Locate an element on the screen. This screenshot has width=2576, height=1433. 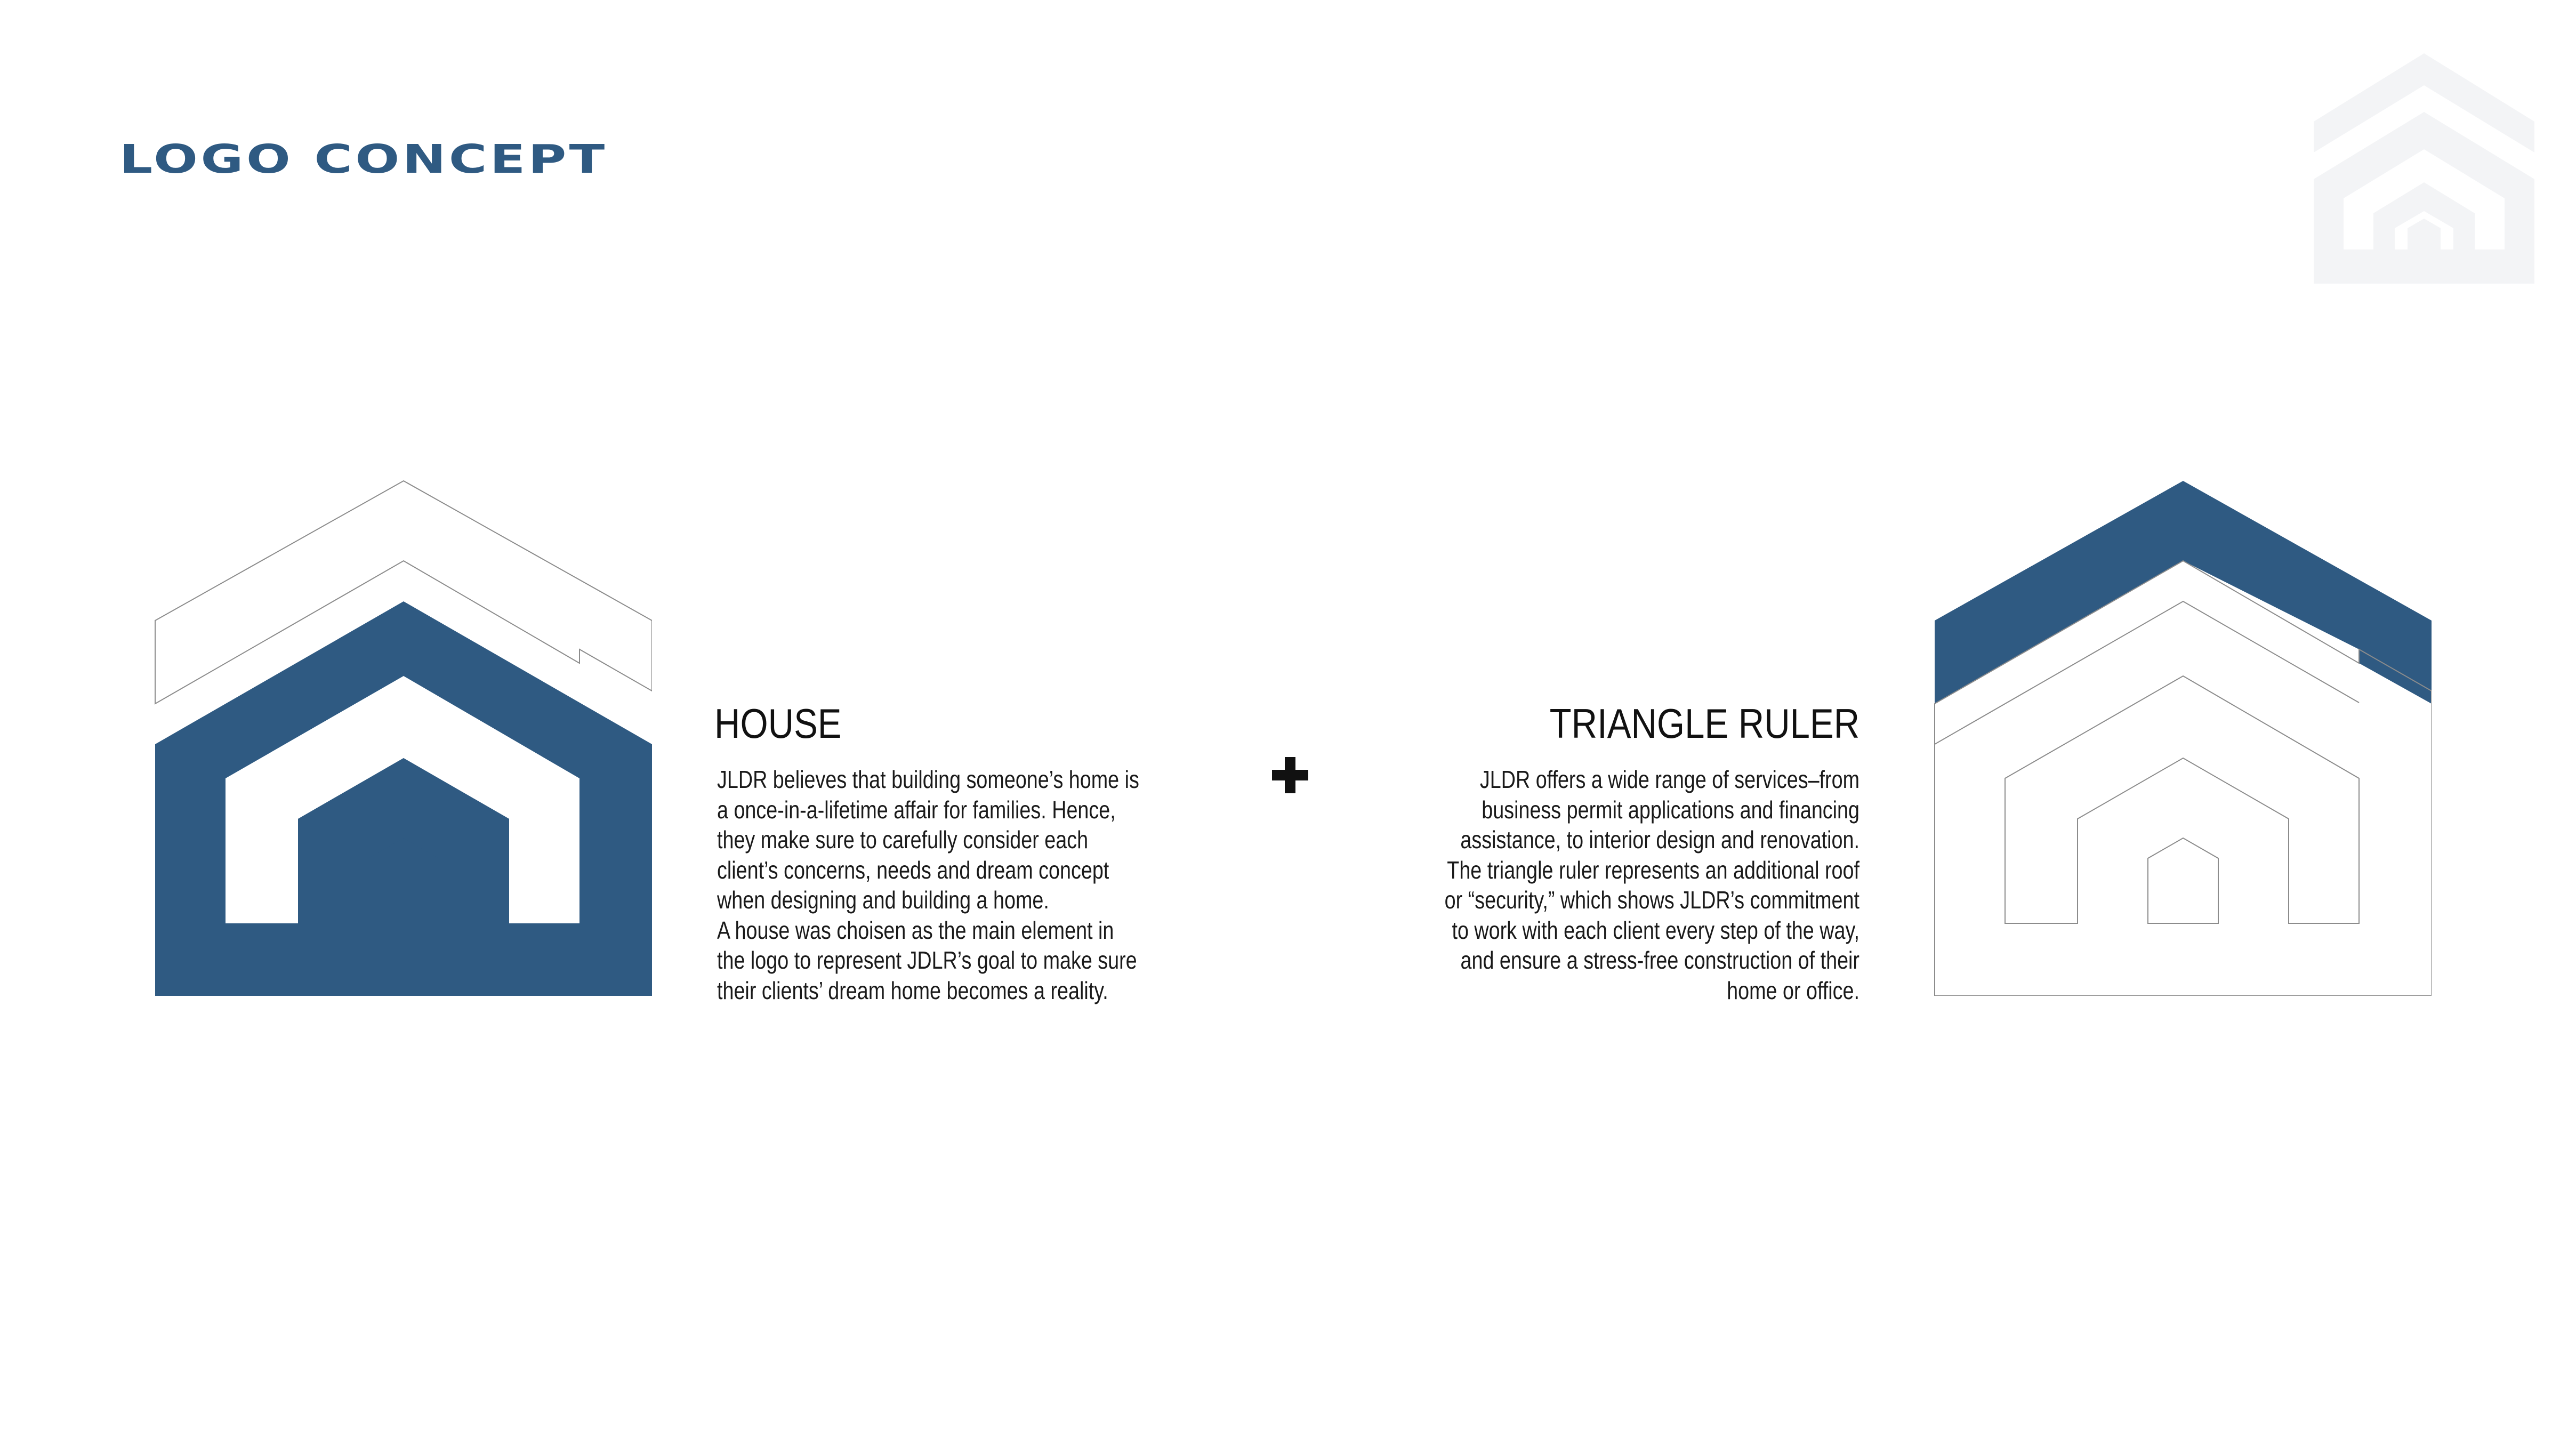
watermark-logo-icon is located at coordinates (2424, 168).